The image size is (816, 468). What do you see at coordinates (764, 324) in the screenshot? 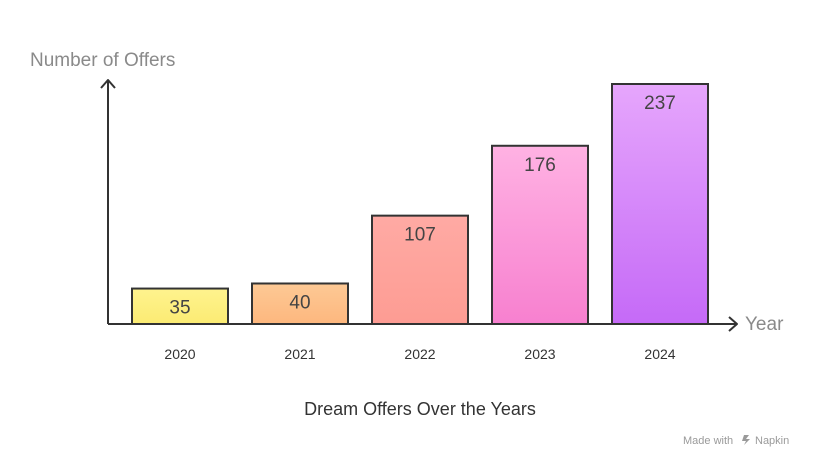
I see `x-axis-title: Year` at bounding box center [764, 324].